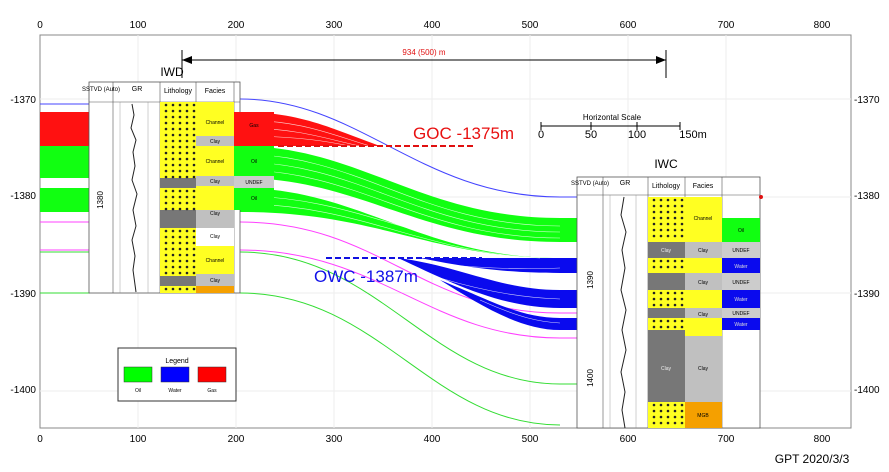  What do you see at coordinates (666, 369) in the screenshot?
I see `lith-label: Clay` at bounding box center [666, 369].